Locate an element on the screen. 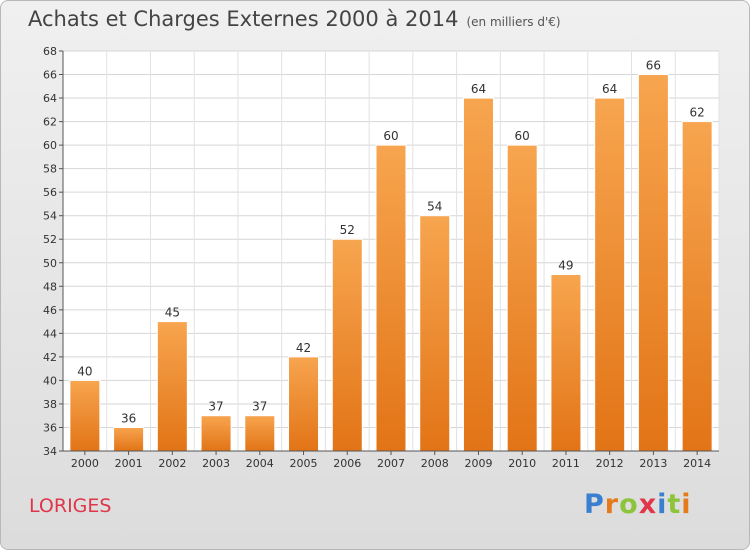 The height and width of the screenshot is (550, 750). x-tick-label: 2003 is located at coordinates (216, 463).